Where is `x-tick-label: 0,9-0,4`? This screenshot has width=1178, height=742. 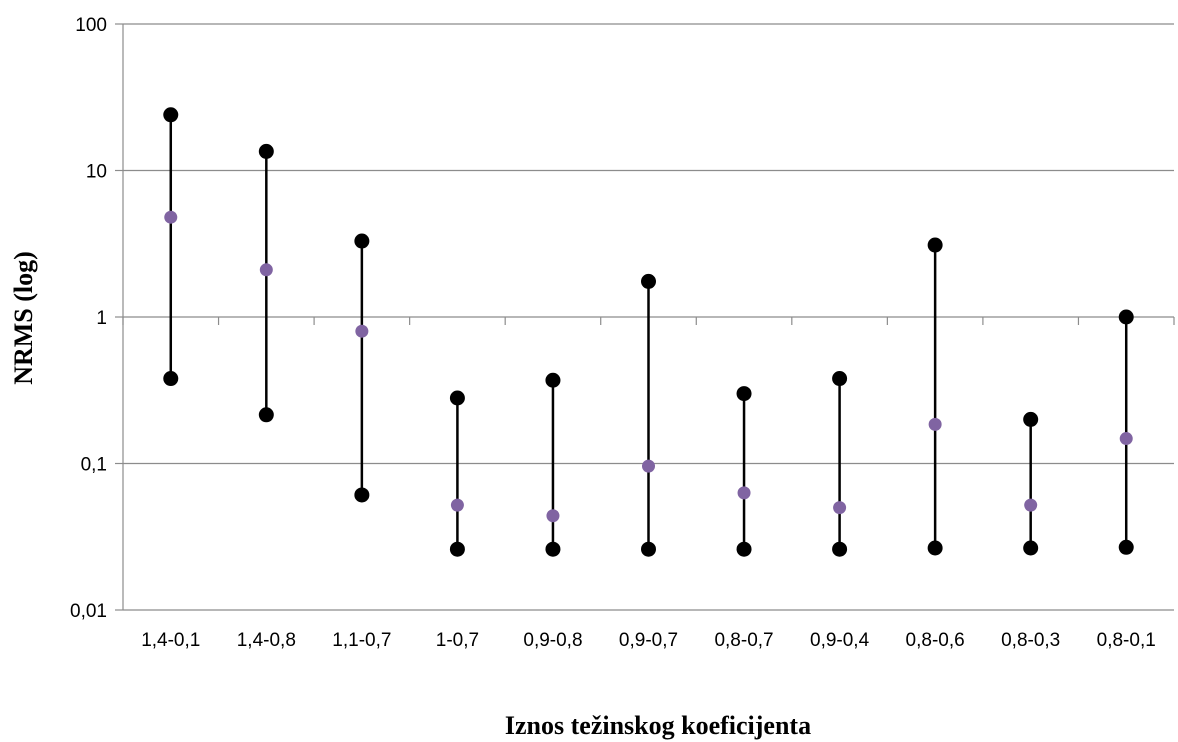
x-tick-label: 0,9-0,4 is located at coordinates (840, 640).